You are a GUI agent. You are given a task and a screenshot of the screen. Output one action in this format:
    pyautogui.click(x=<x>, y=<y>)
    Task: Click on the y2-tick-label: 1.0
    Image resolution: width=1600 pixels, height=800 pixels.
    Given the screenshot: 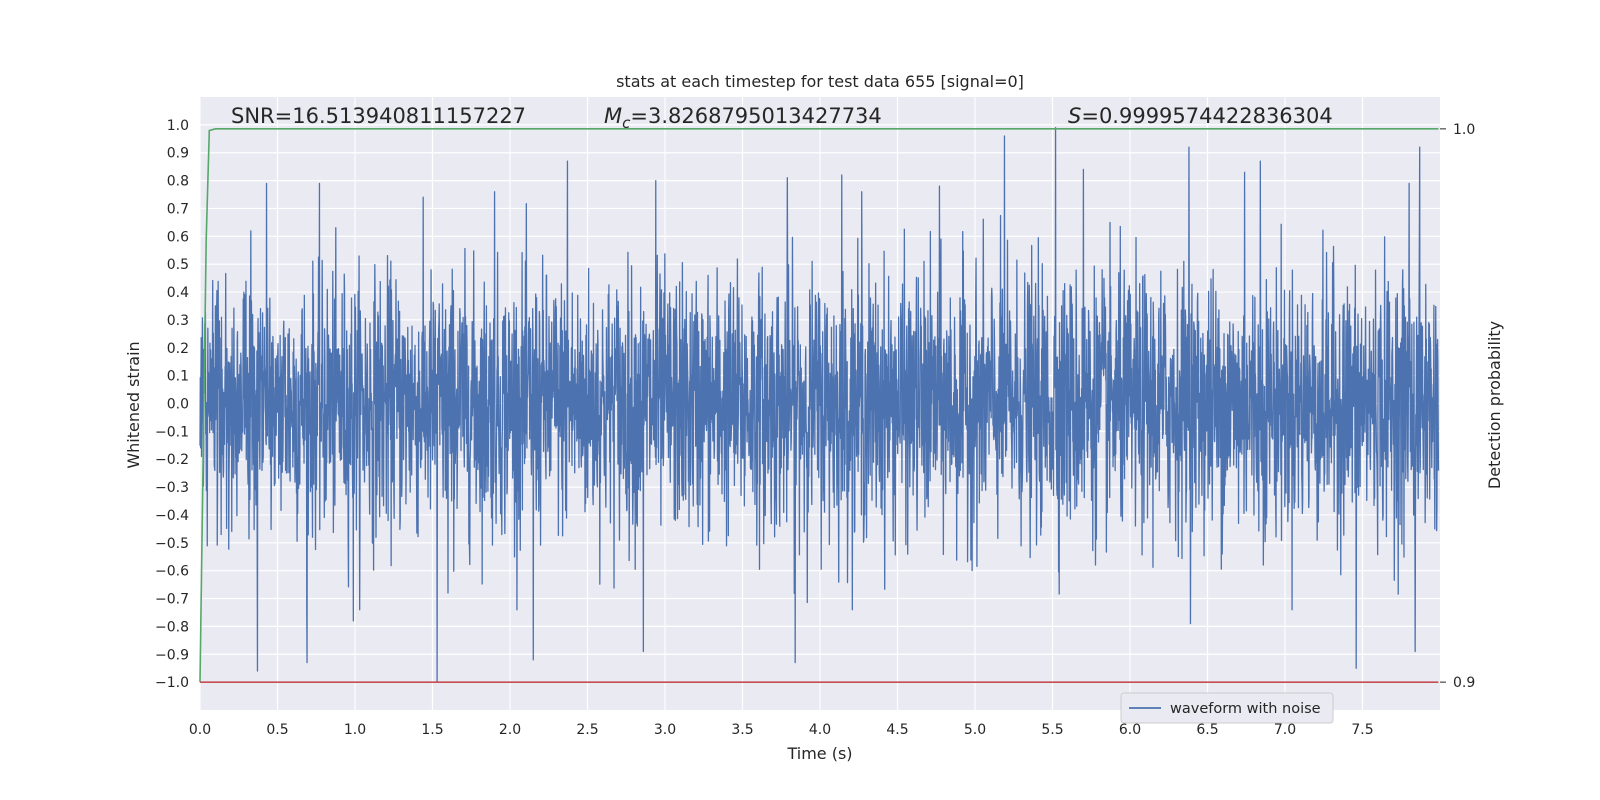 What is the action you would take?
    pyautogui.click(x=1464, y=130)
    